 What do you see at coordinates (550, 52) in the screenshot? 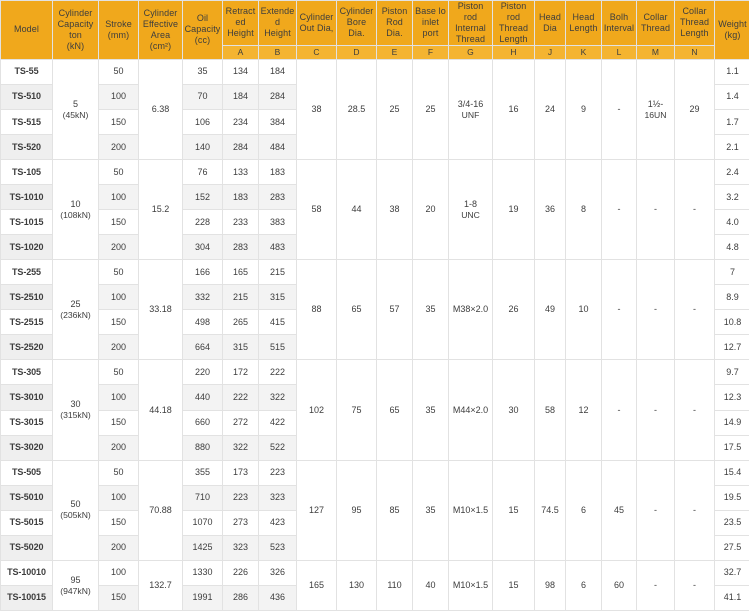
I see `letter-code-j: J` at bounding box center [550, 52].